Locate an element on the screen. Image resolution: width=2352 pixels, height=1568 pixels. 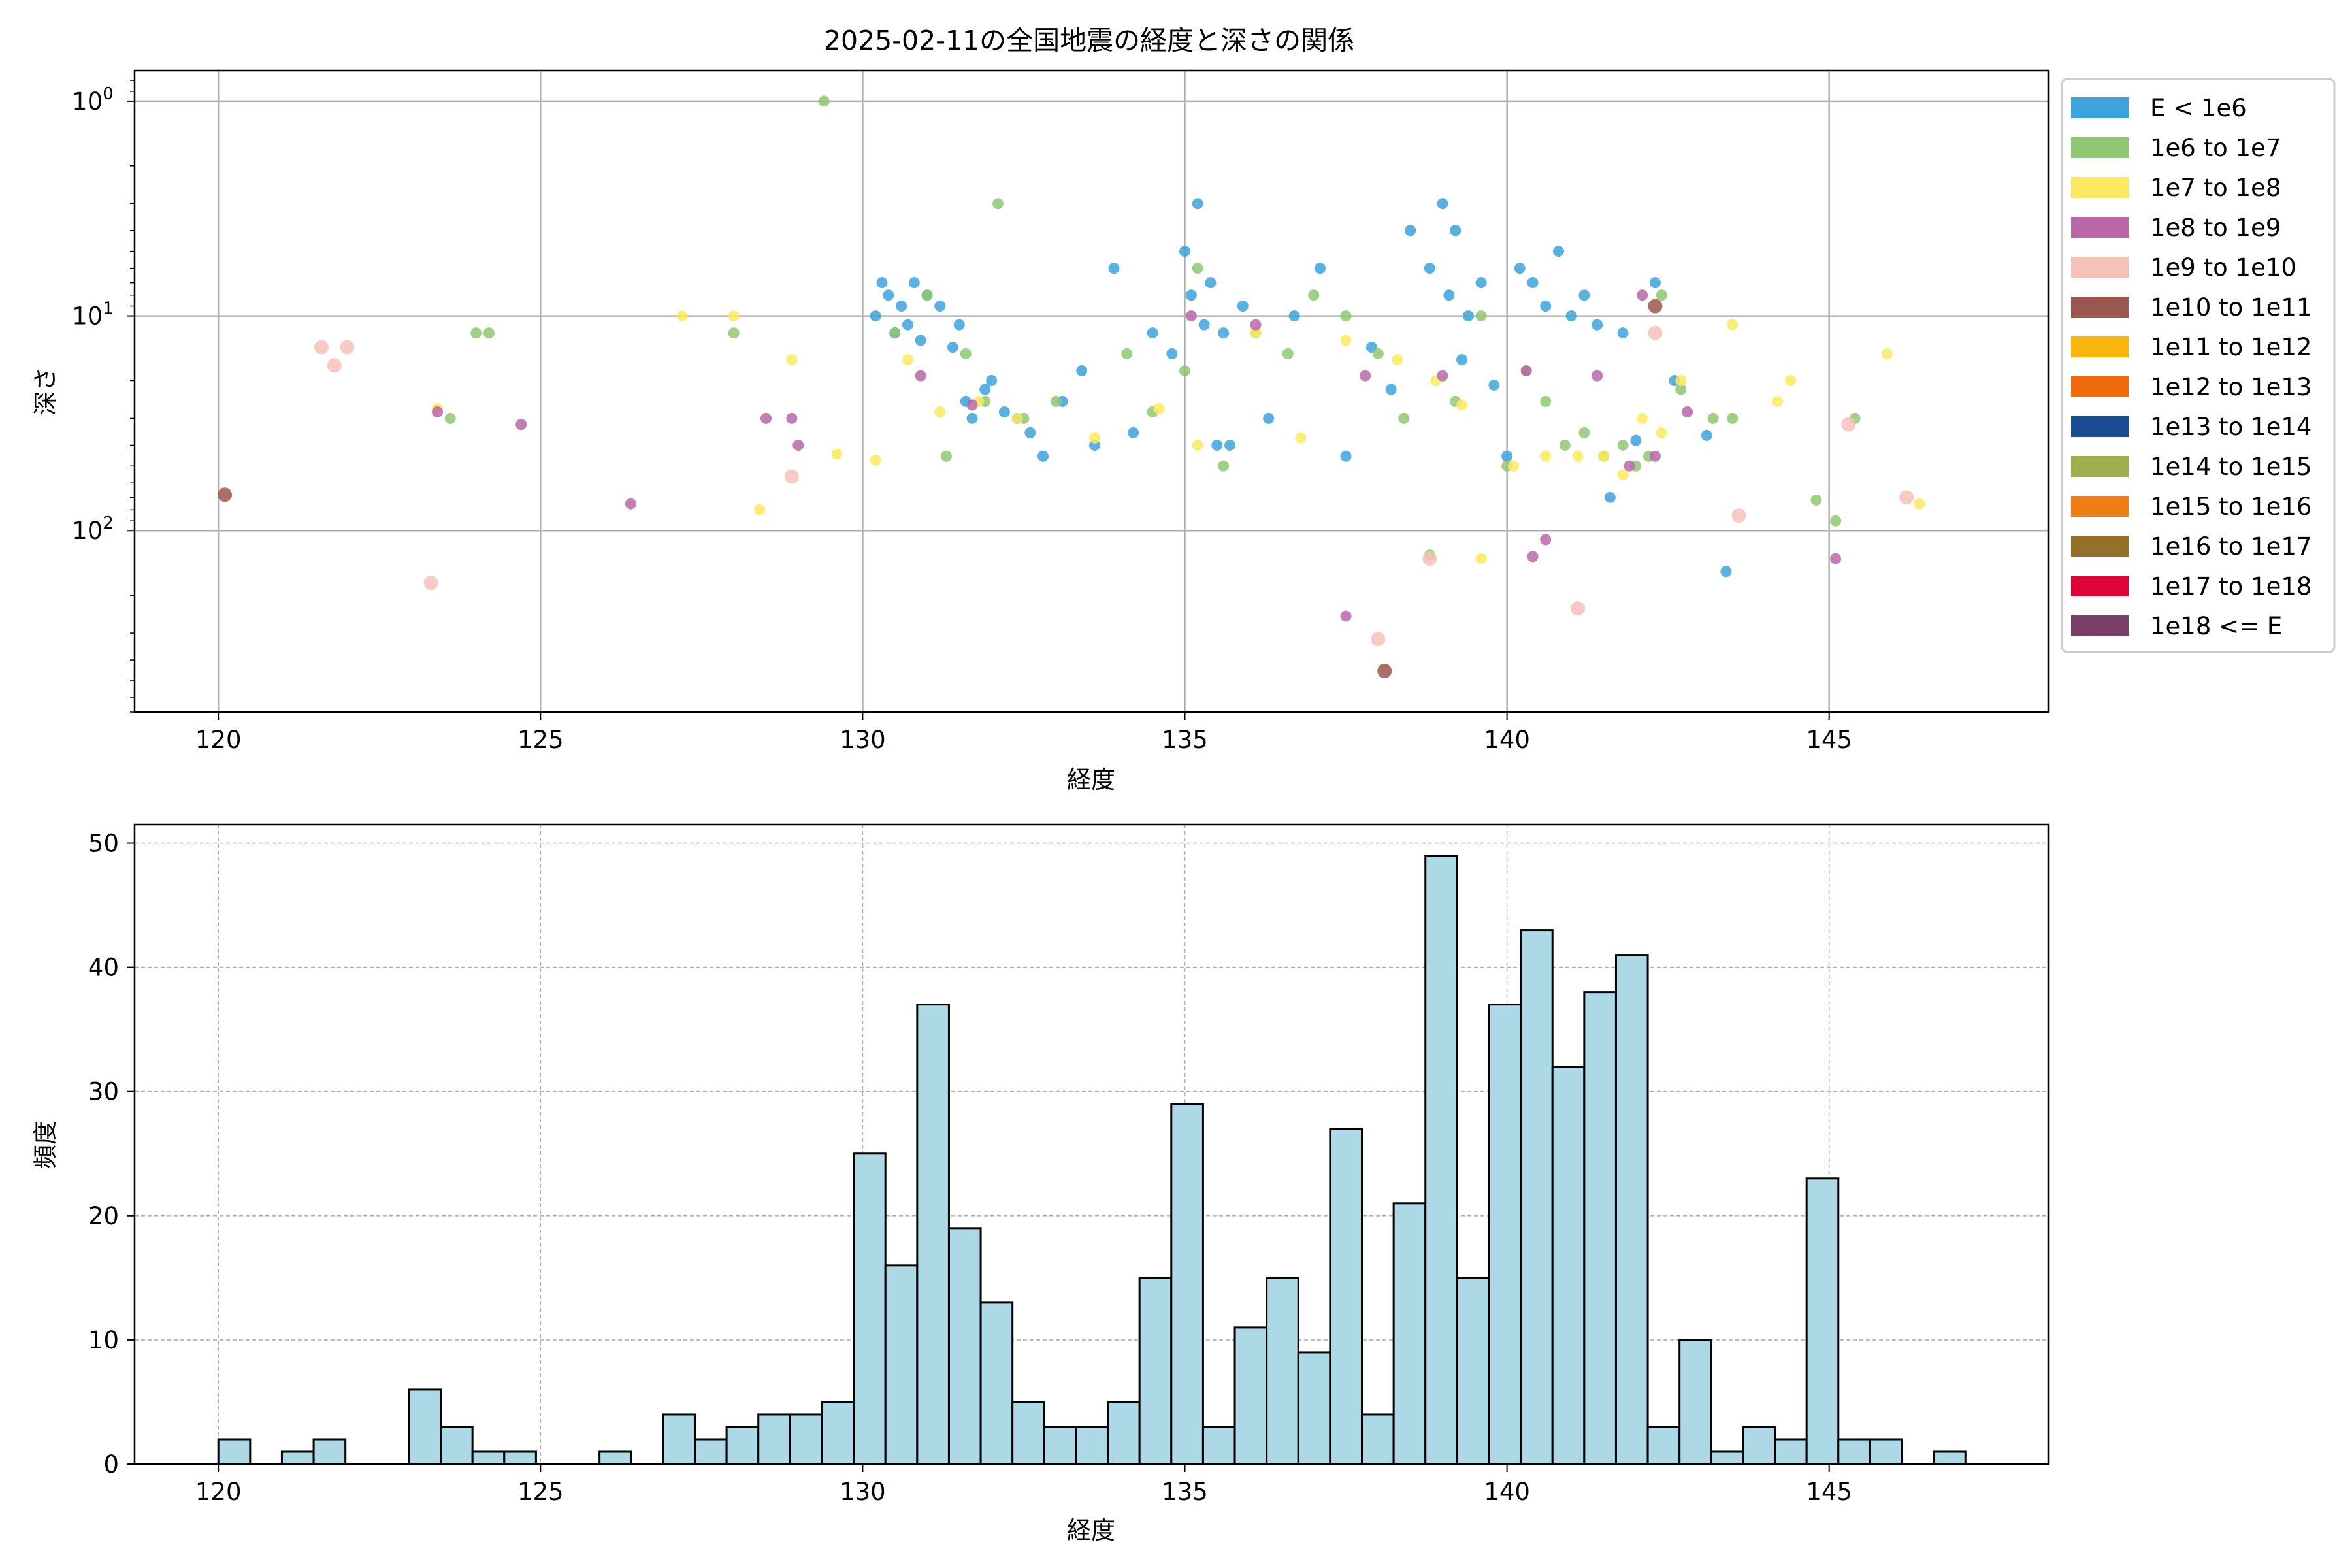
scatter-x-tick-label: 120 is located at coordinates (218, 740).